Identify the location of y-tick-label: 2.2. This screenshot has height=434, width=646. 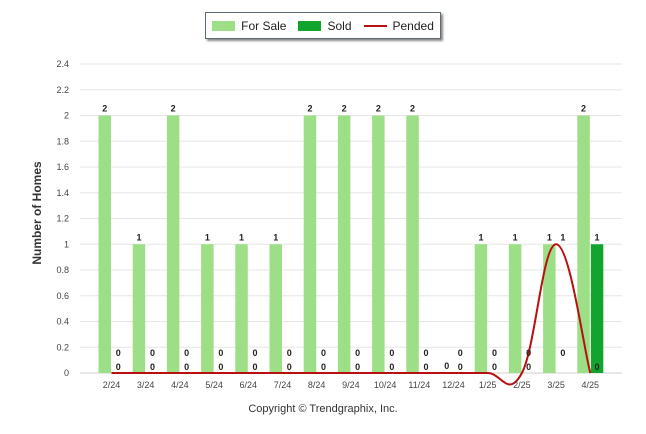
(62, 90).